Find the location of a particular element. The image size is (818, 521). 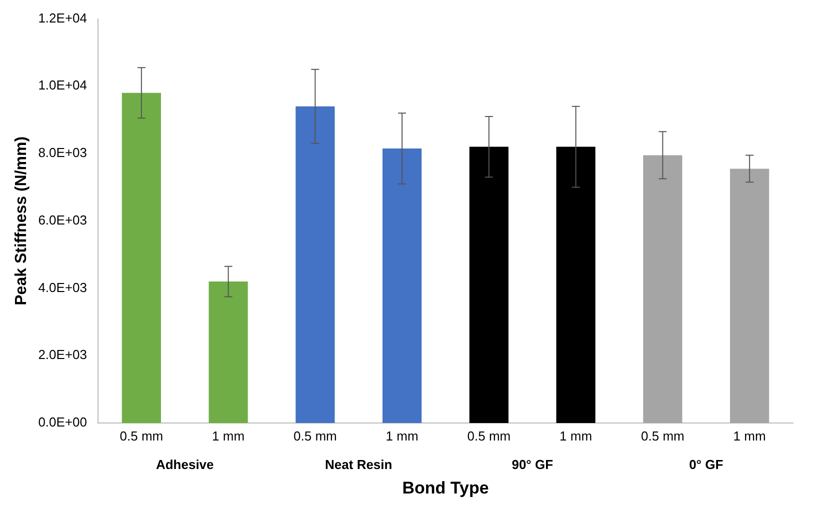

x-axis-title: Bond Type is located at coordinates (445, 488).